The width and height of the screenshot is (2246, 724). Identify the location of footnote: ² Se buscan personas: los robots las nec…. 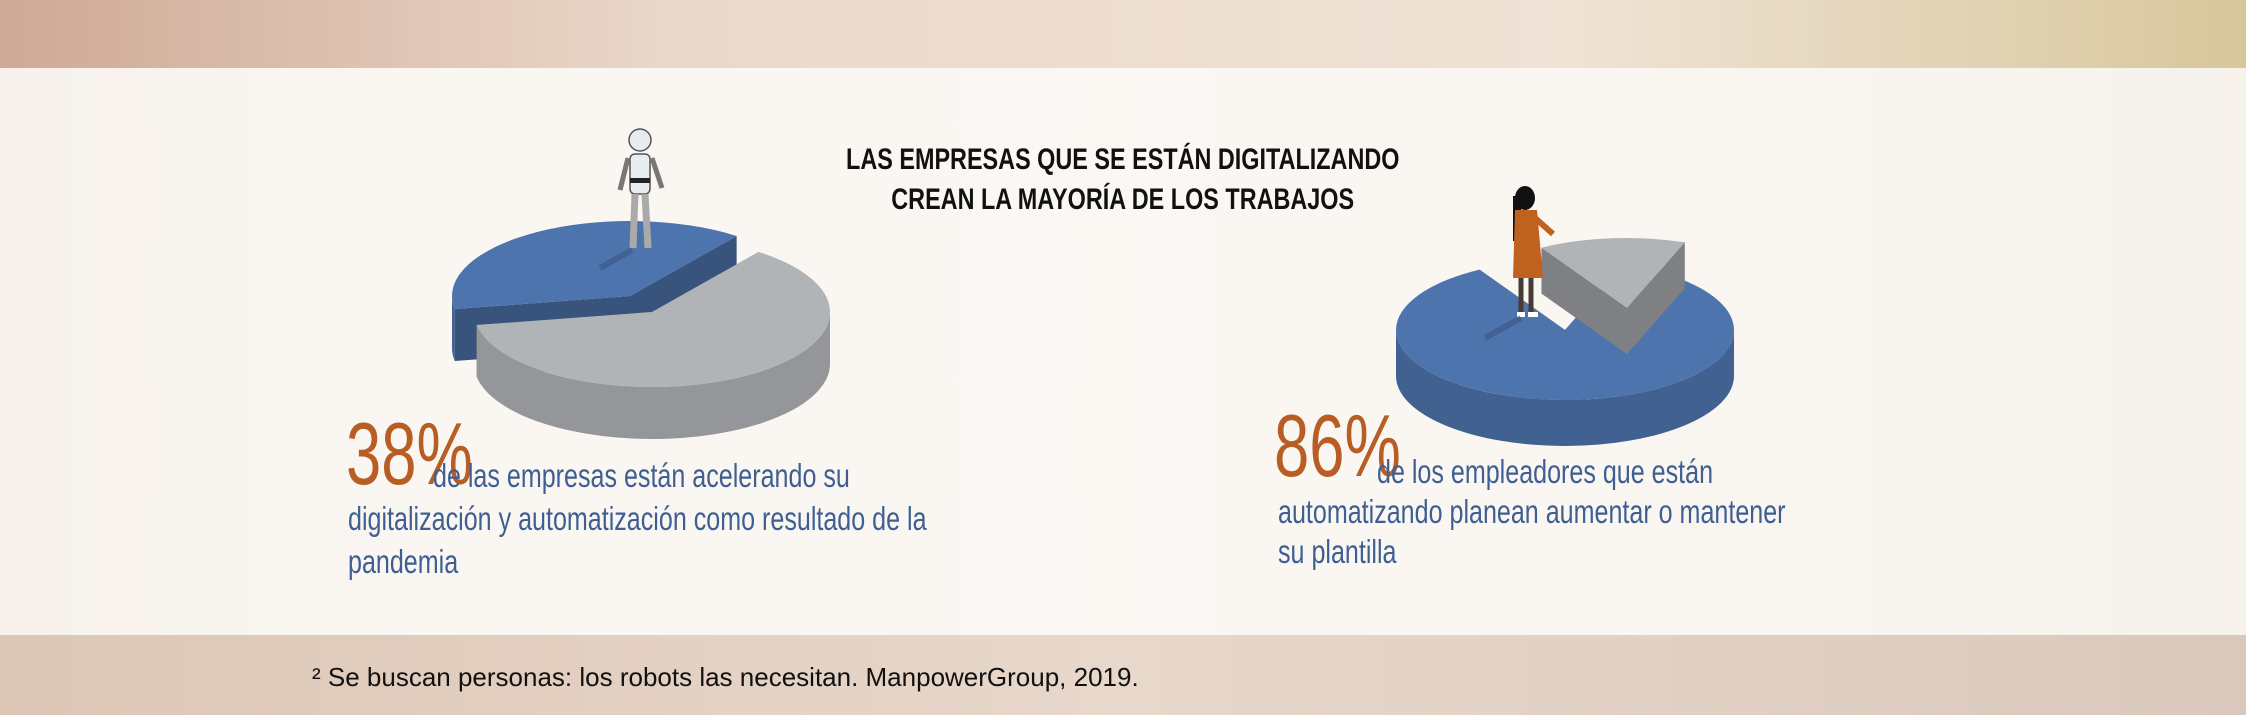
(725, 677).